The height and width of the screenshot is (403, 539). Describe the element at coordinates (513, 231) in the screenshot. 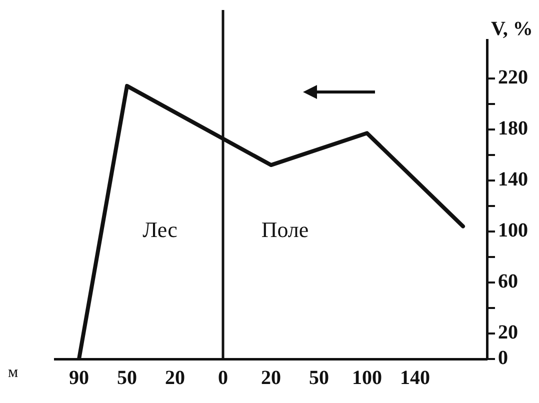

I see `y-tick-label: 100` at that location.